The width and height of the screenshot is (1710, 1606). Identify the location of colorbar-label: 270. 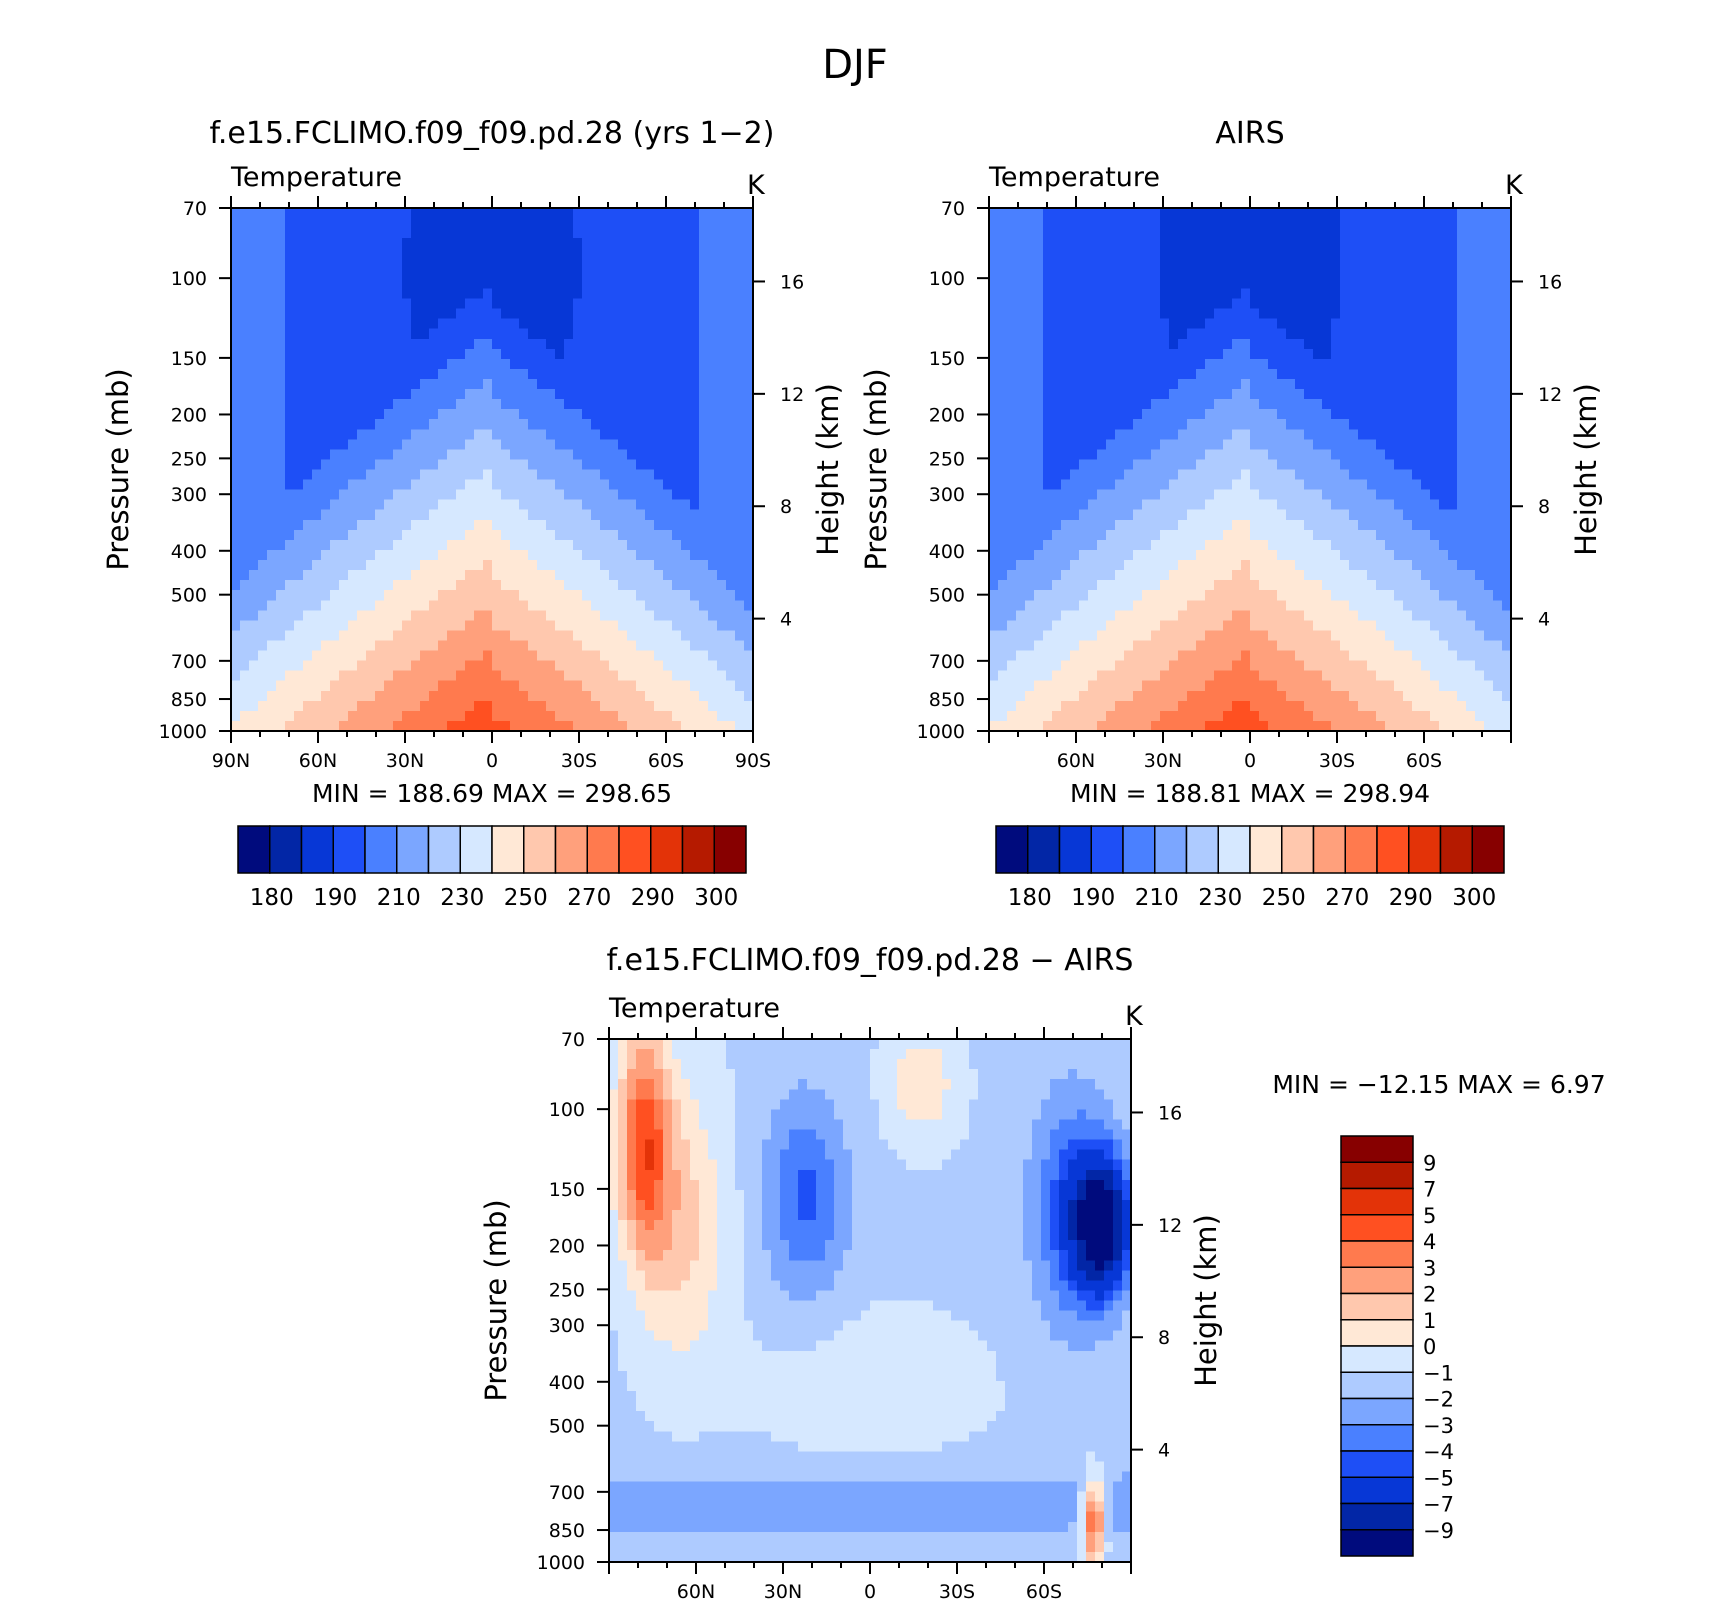
(589, 898).